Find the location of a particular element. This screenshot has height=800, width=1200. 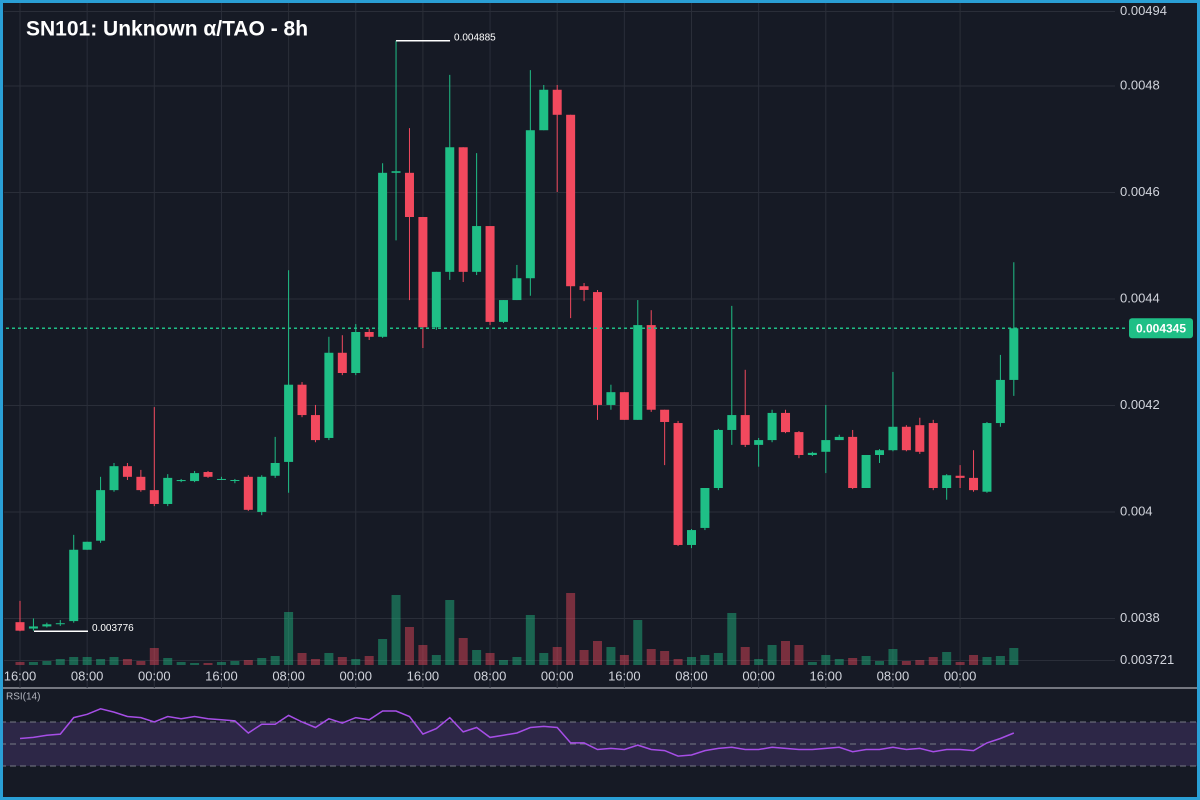

y-tick-label: 0.00494 is located at coordinates (1143, 10).